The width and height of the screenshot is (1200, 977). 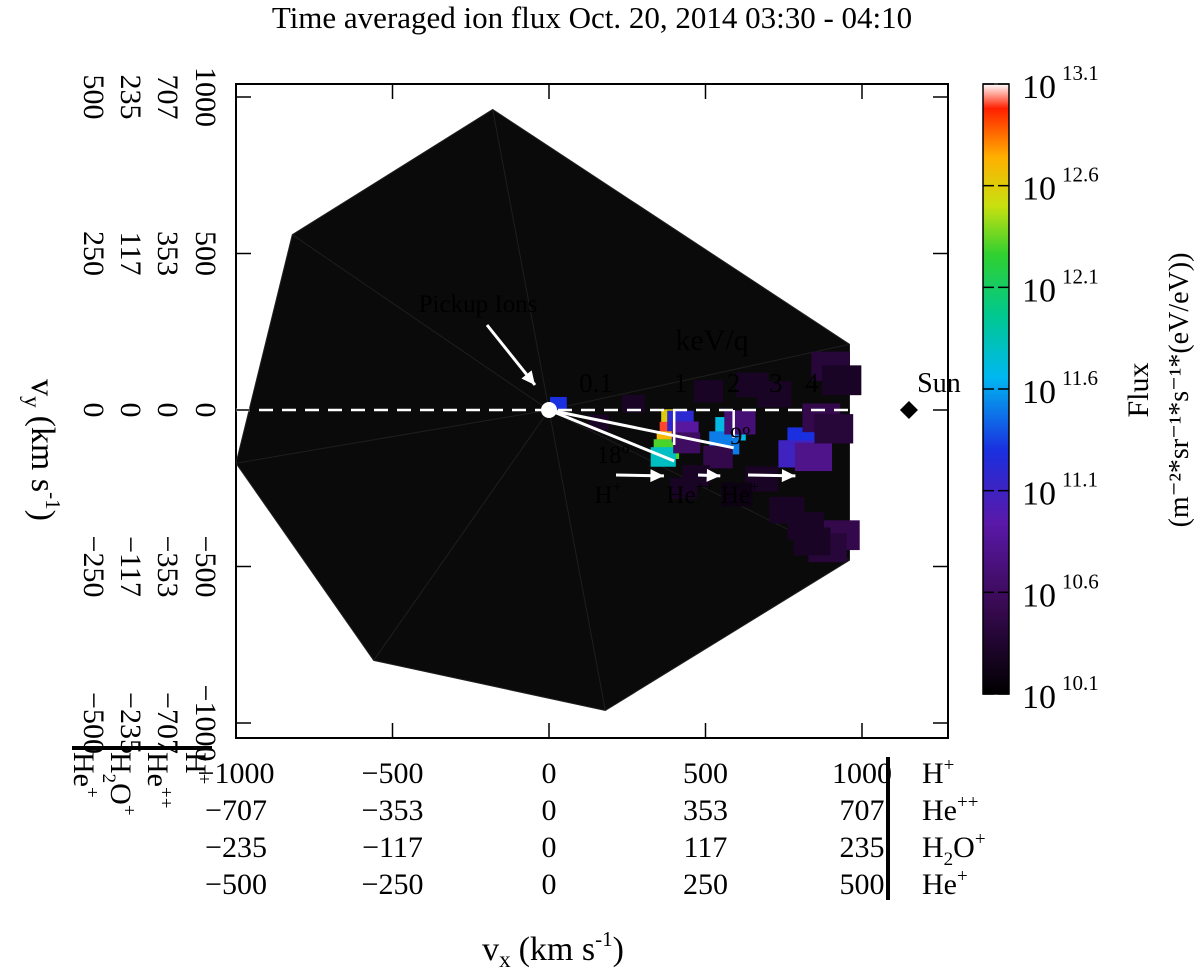 What do you see at coordinates (236, 773) in the screenshot?
I see `x-tick-label: −1000` at bounding box center [236, 773].